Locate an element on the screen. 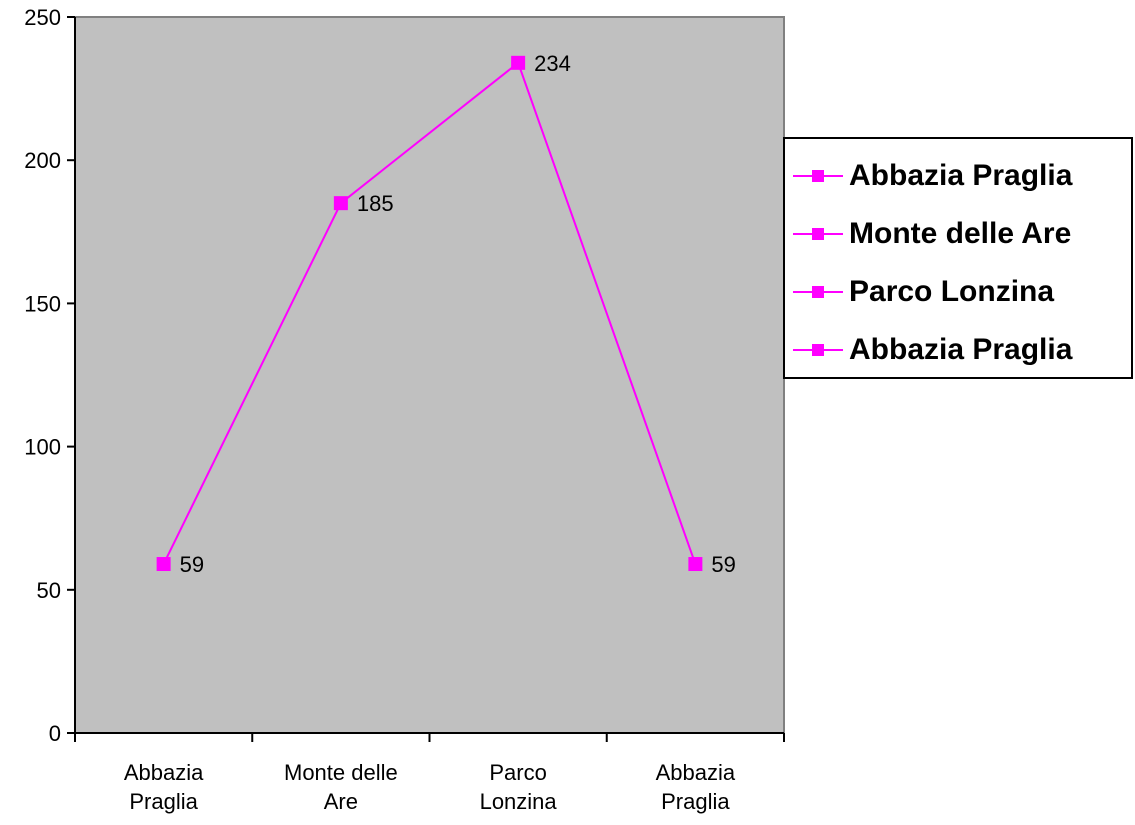  y-axis-ticks: 0 50 100 150 200 250 is located at coordinates (49, 375).